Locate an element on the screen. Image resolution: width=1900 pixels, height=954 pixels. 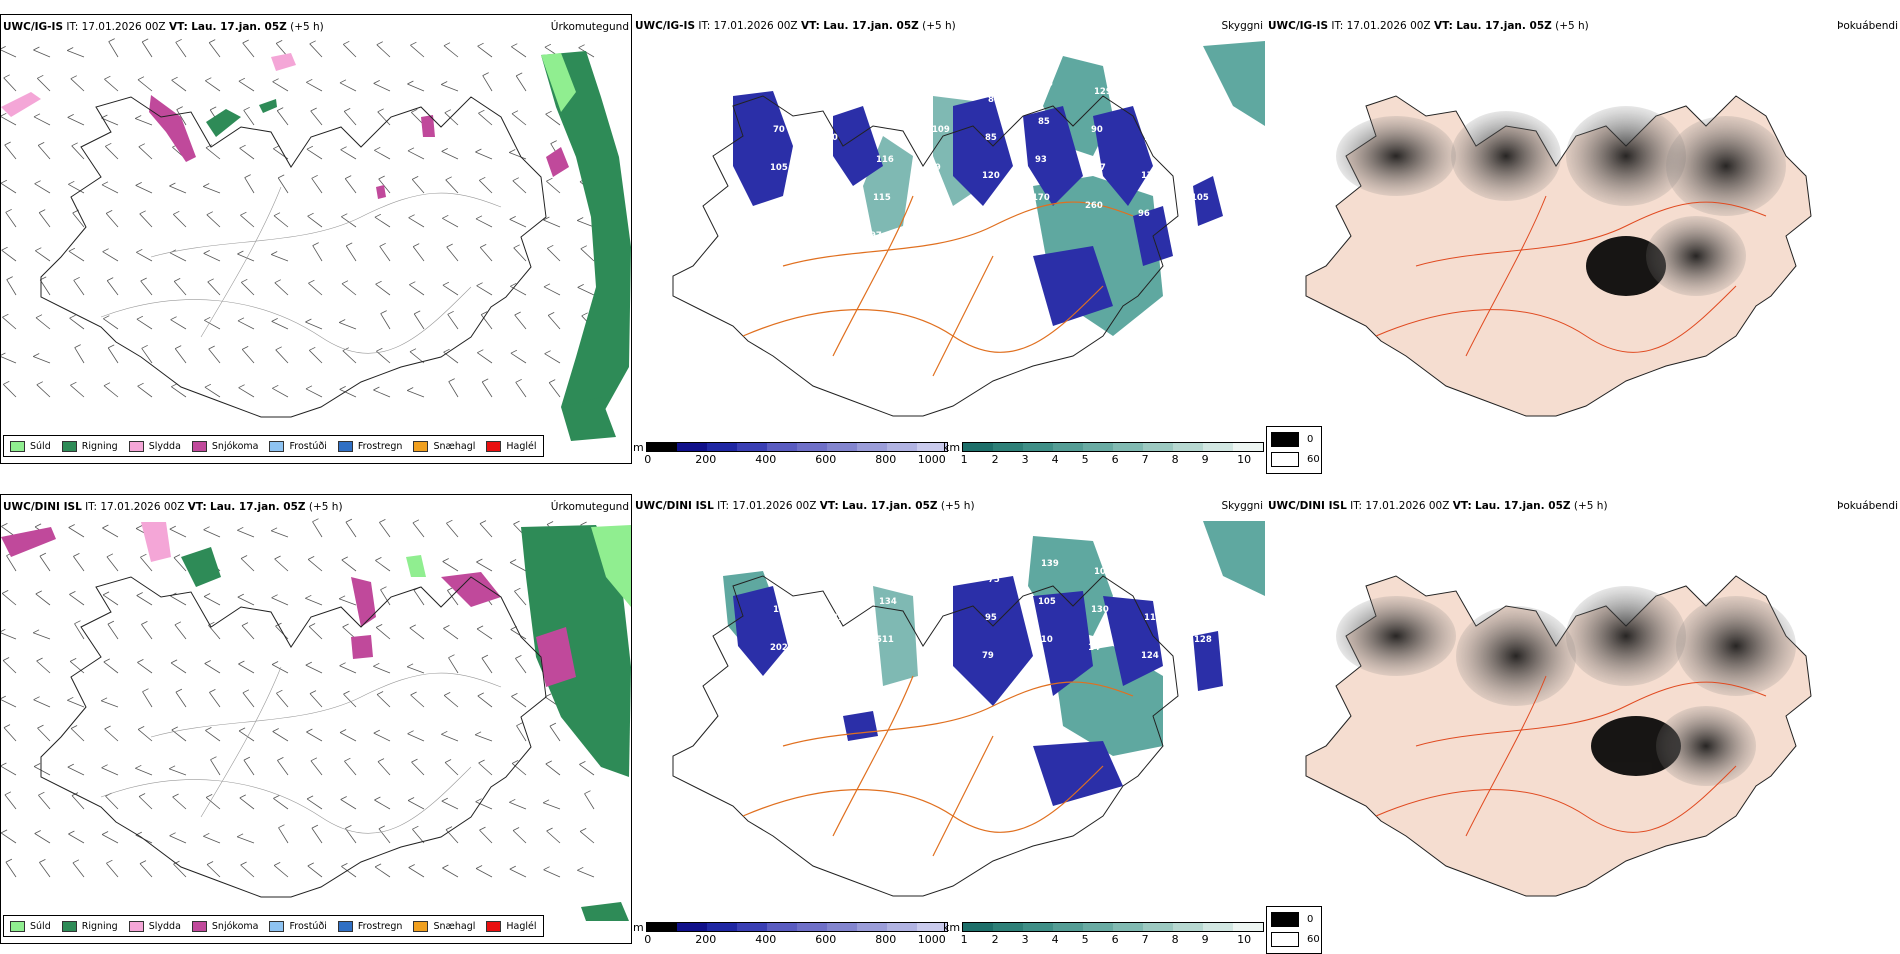
station-value: 123 is located at coordinates (832, 176).